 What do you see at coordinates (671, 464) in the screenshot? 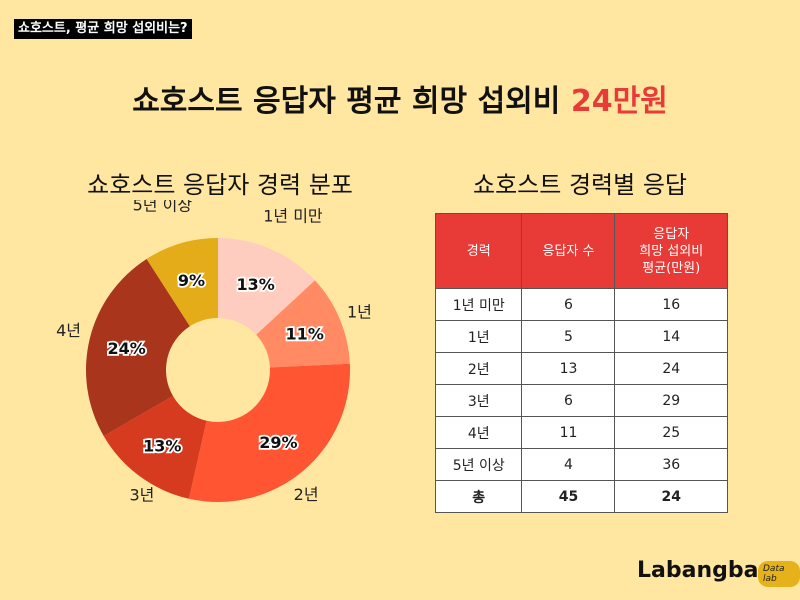
I see `table-cell: 36` at bounding box center [671, 464].